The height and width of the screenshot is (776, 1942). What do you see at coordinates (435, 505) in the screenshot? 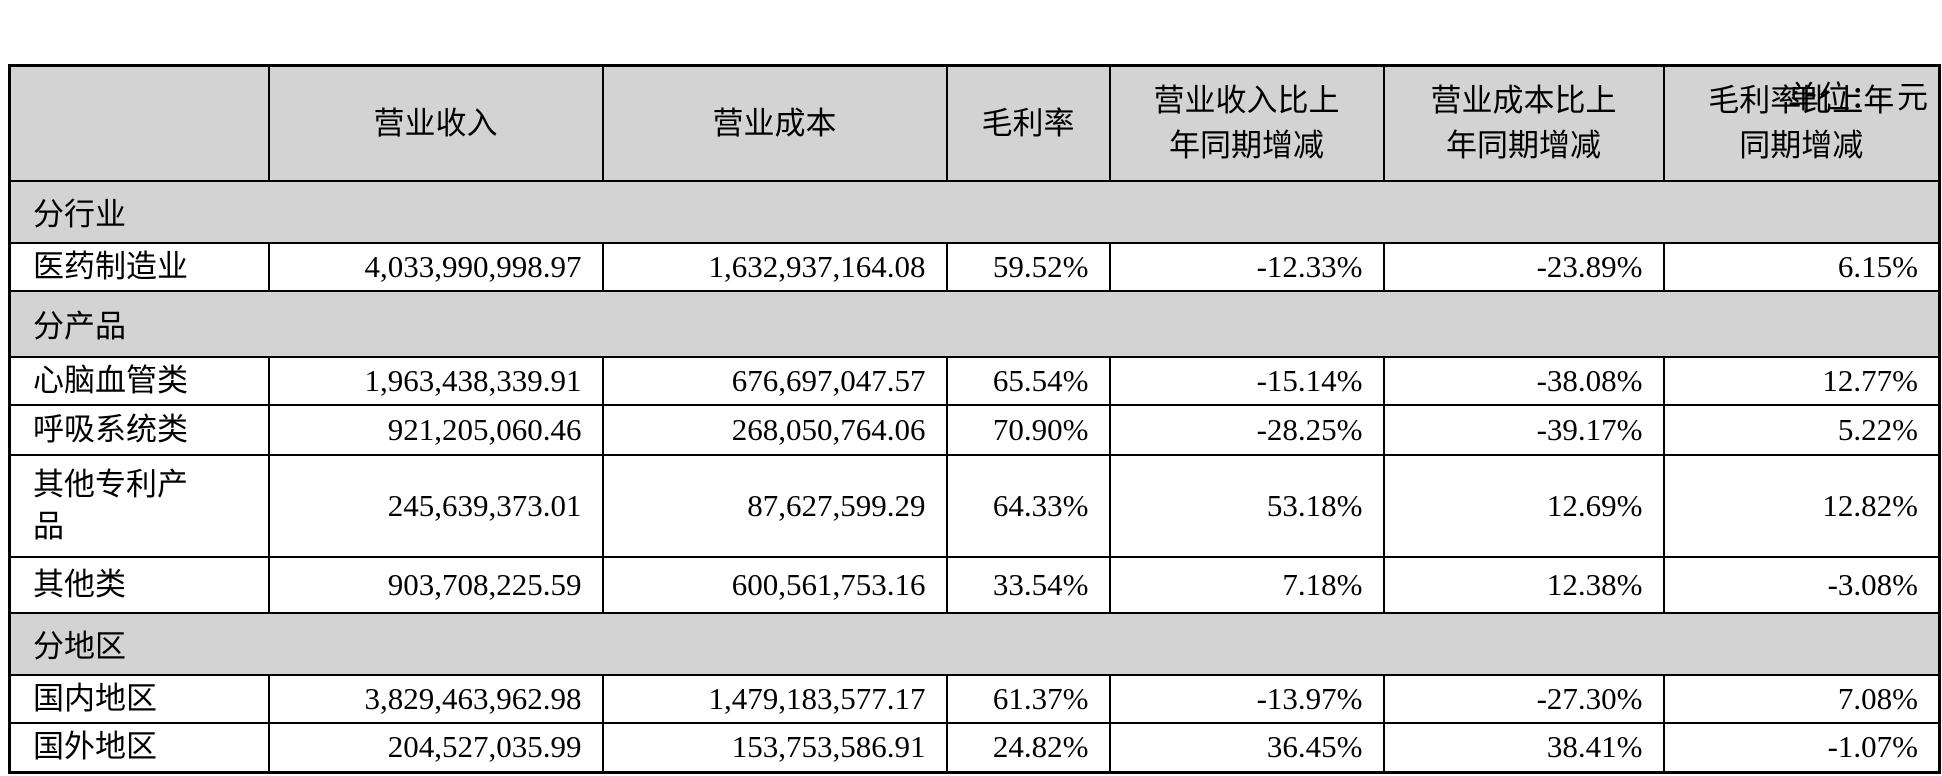
I see `revenue-value: 245,639,373.01` at bounding box center [435, 505].